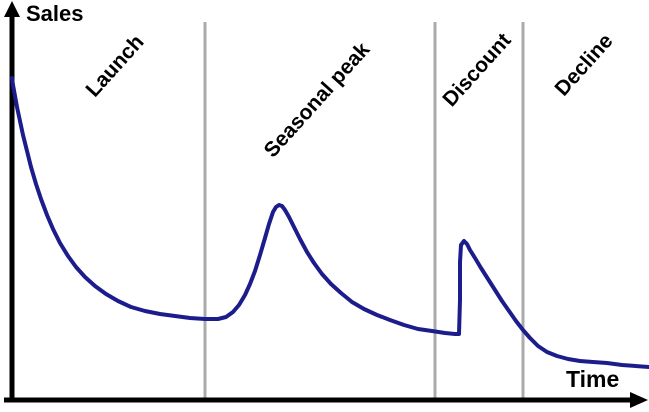 Image resolution: width=649 pixels, height=412 pixels. Describe the element at coordinates (55, 13) in the screenshot. I see `y-axis-label: Sales` at that location.